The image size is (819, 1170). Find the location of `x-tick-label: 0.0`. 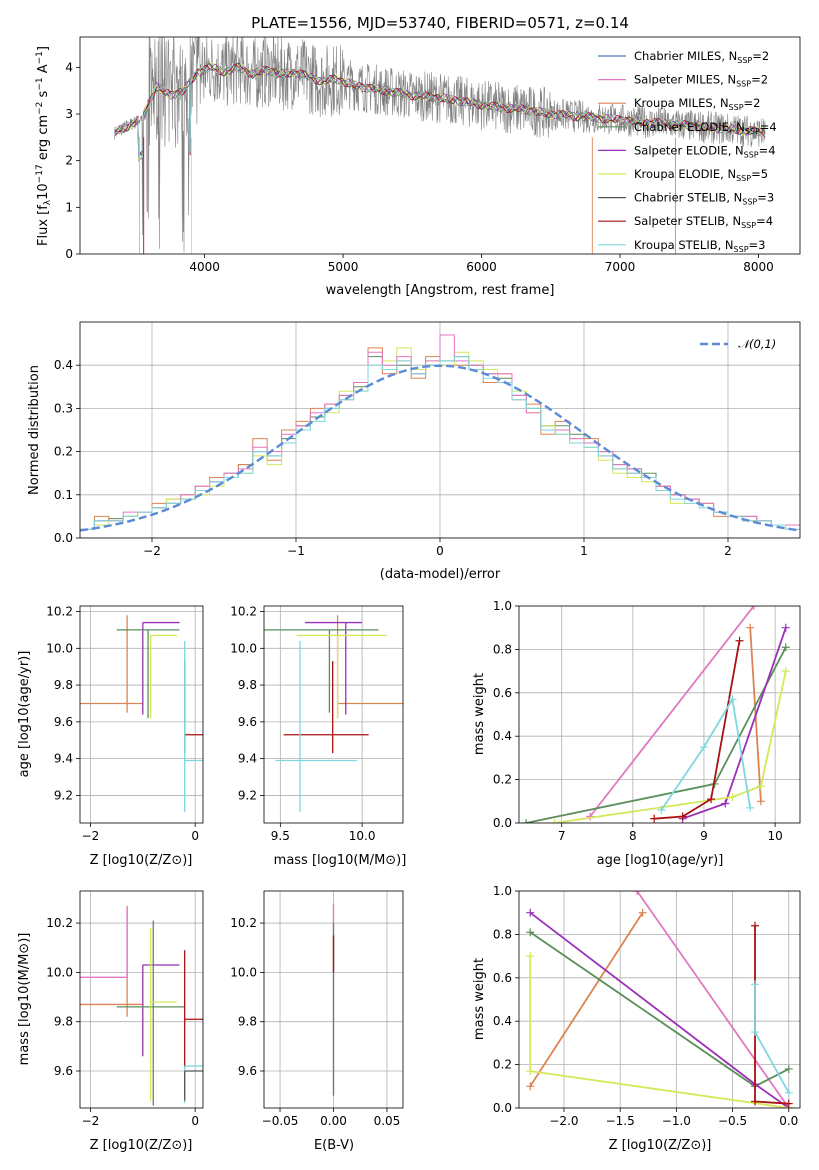

x-tick-label: 0.0 is located at coordinates (788, 1121).